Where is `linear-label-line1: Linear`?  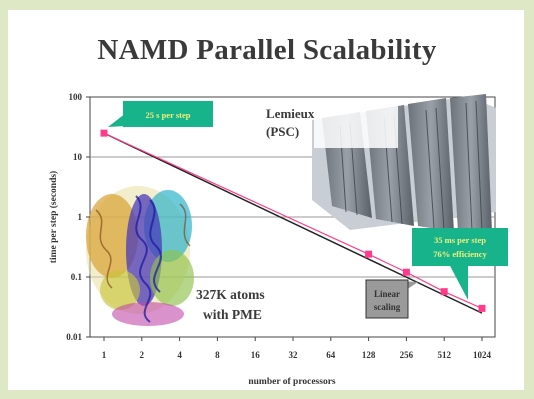 linear-label-line1: Linear is located at coordinates (387, 294).